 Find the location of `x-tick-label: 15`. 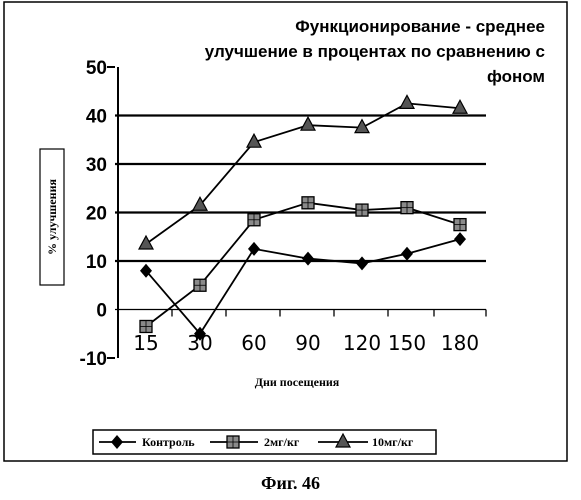

x-tick-label: 15 is located at coordinates (145, 343).